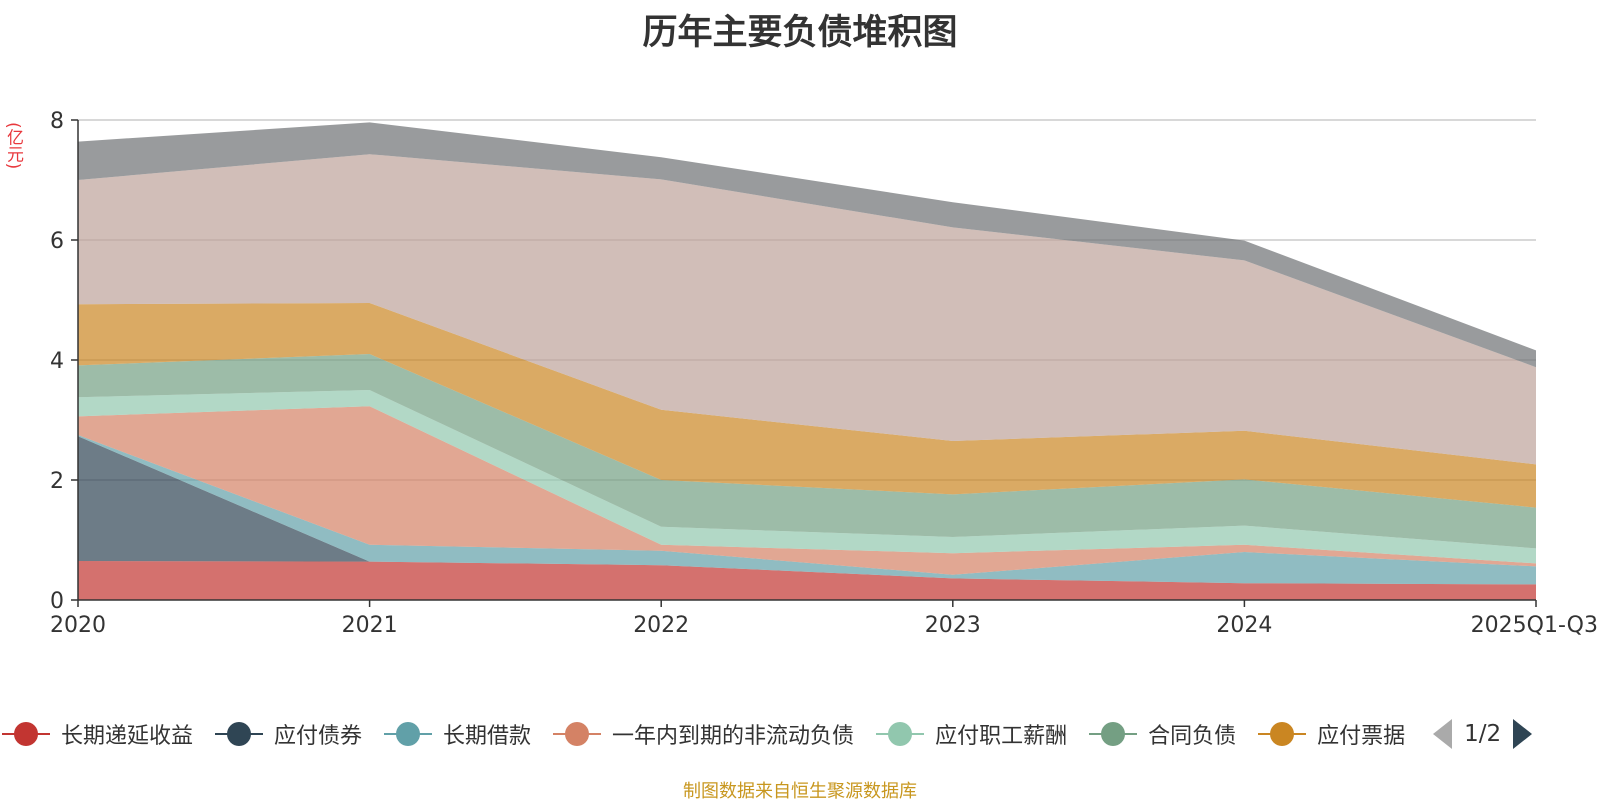 This screenshot has height=803, width=1600. What do you see at coordinates (318, 736) in the screenshot?
I see `legend-label: 应付债券` at bounding box center [318, 736].